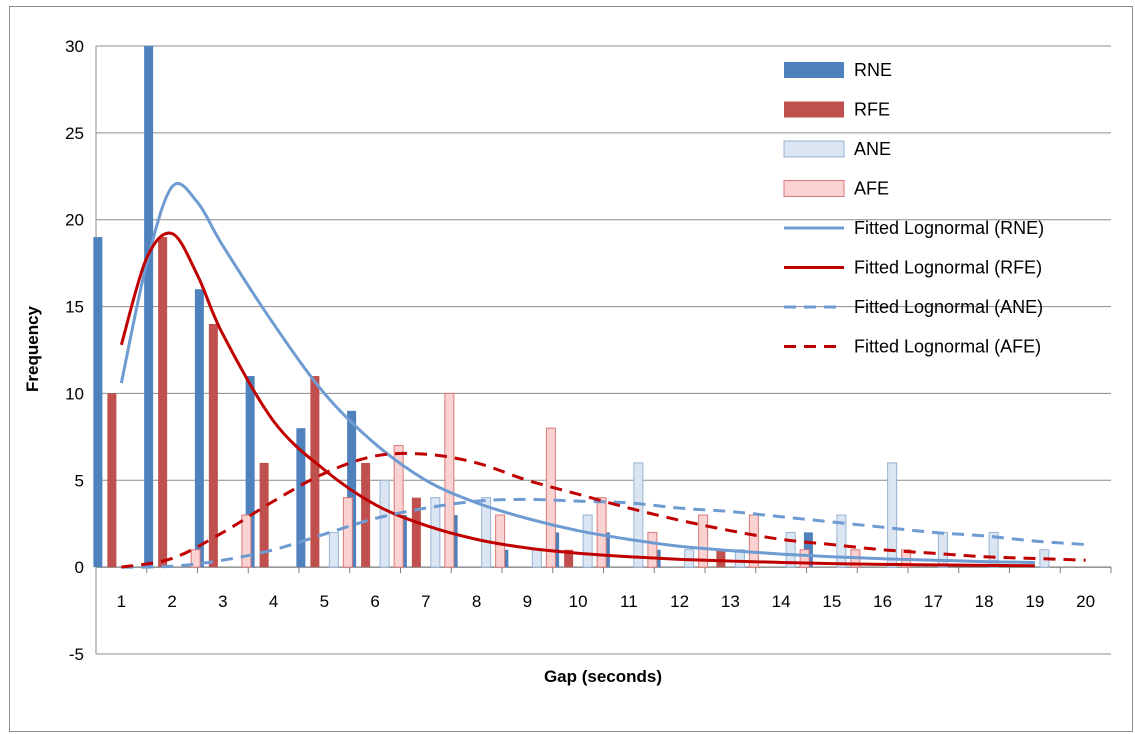  What do you see at coordinates (79, 480) in the screenshot?
I see `y-tick-label: 5` at bounding box center [79, 480].